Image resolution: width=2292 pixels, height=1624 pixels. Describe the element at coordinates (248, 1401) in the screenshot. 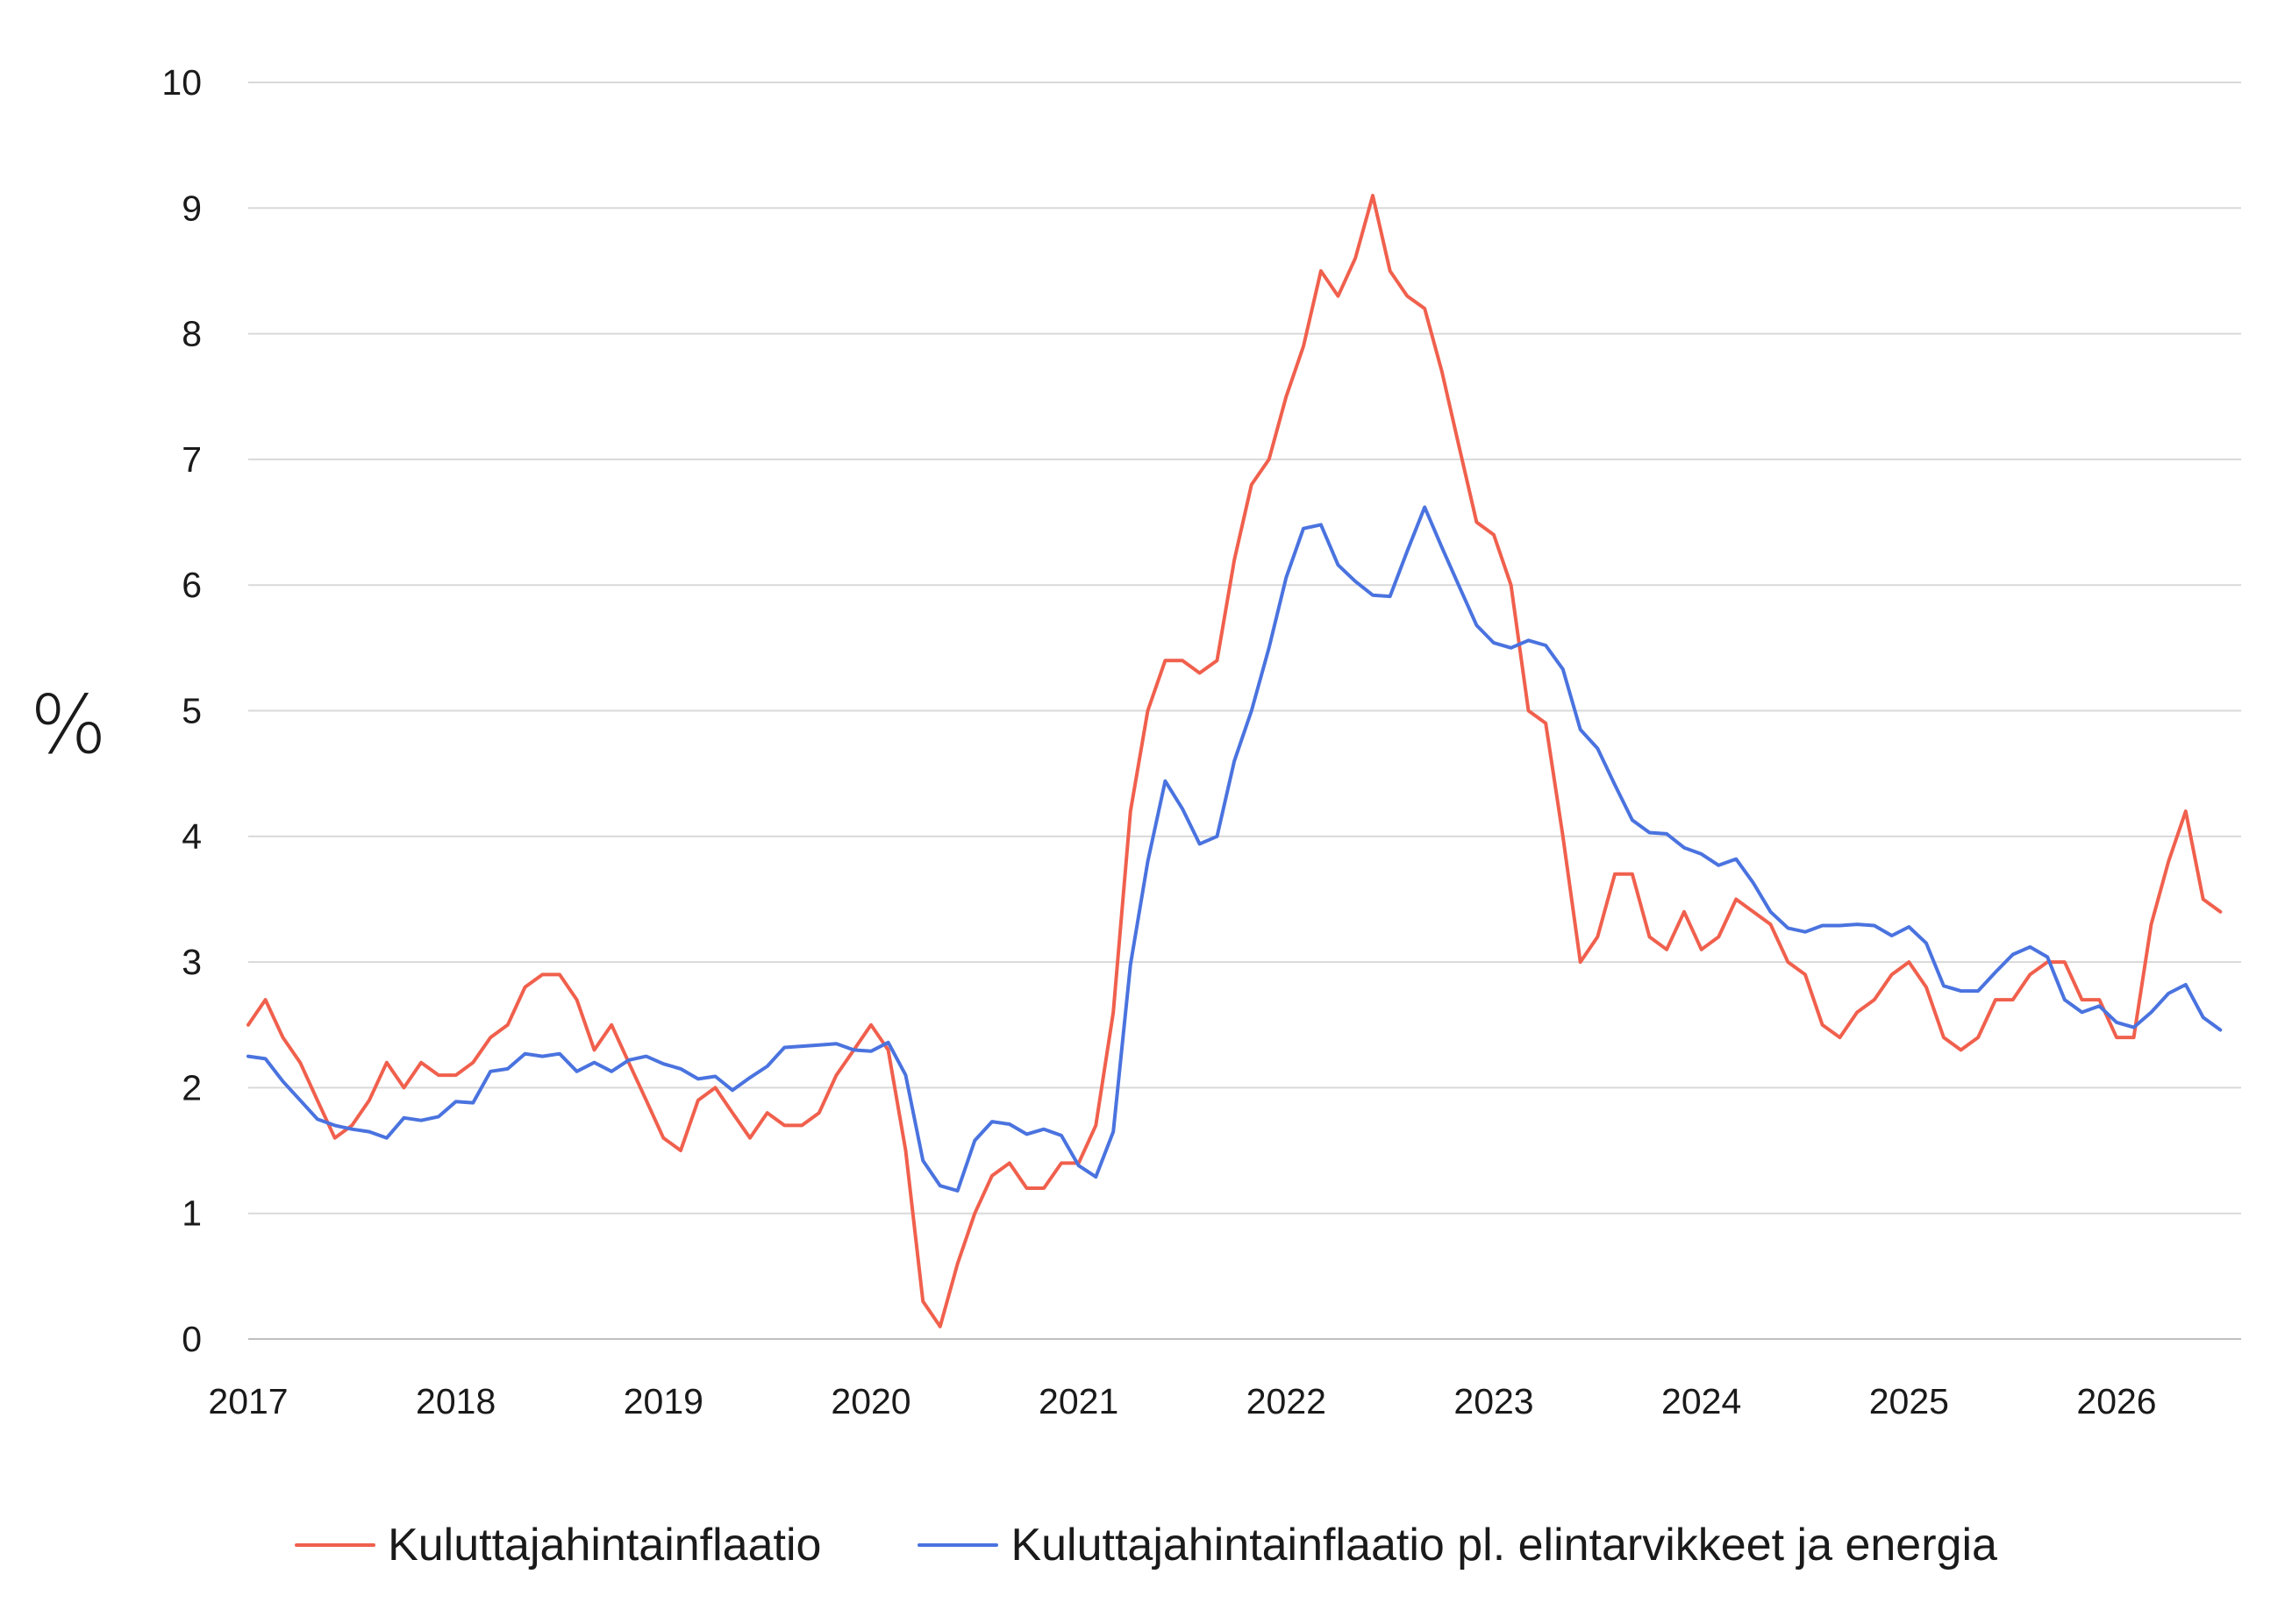

I see `x-tick-label: 2017` at that location.